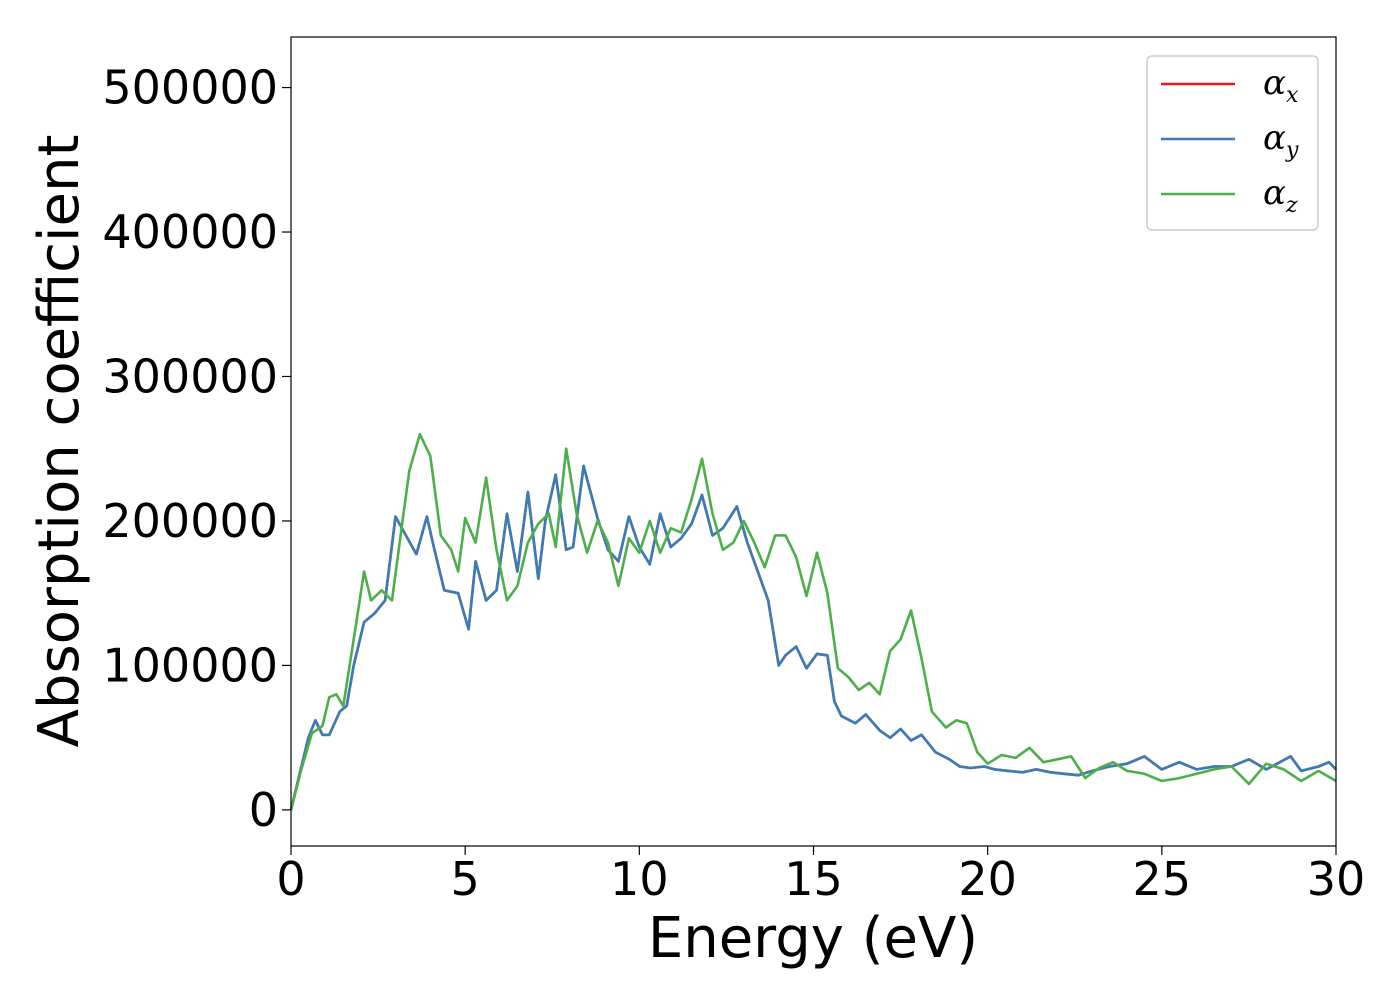  Describe the element at coordinates (190, 88) in the screenshot. I see `y-tick-label: 500000` at that location.